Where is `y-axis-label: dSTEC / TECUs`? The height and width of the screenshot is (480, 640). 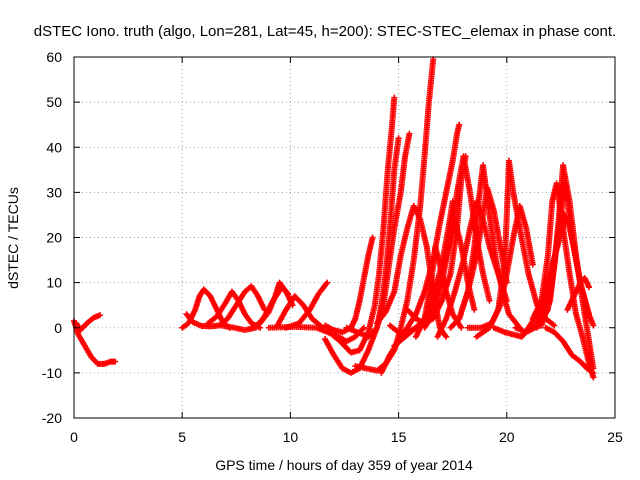
y-axis-label: dSTEC / TECUs is located at coordinates (13, 238).